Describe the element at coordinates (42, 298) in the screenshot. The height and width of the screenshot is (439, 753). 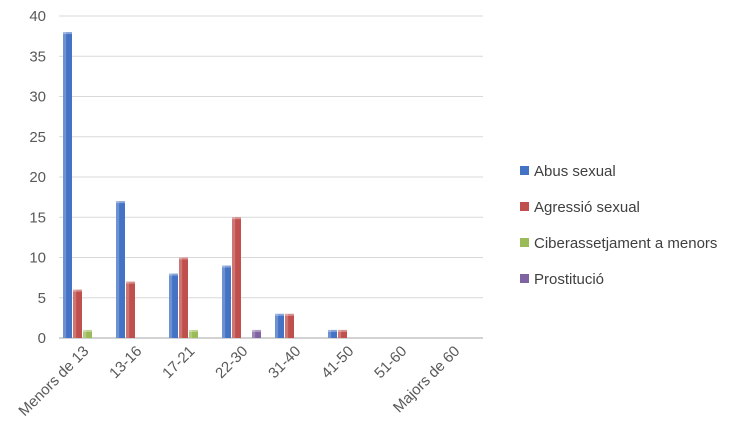
I see `y-tick-label: 5` at that location.